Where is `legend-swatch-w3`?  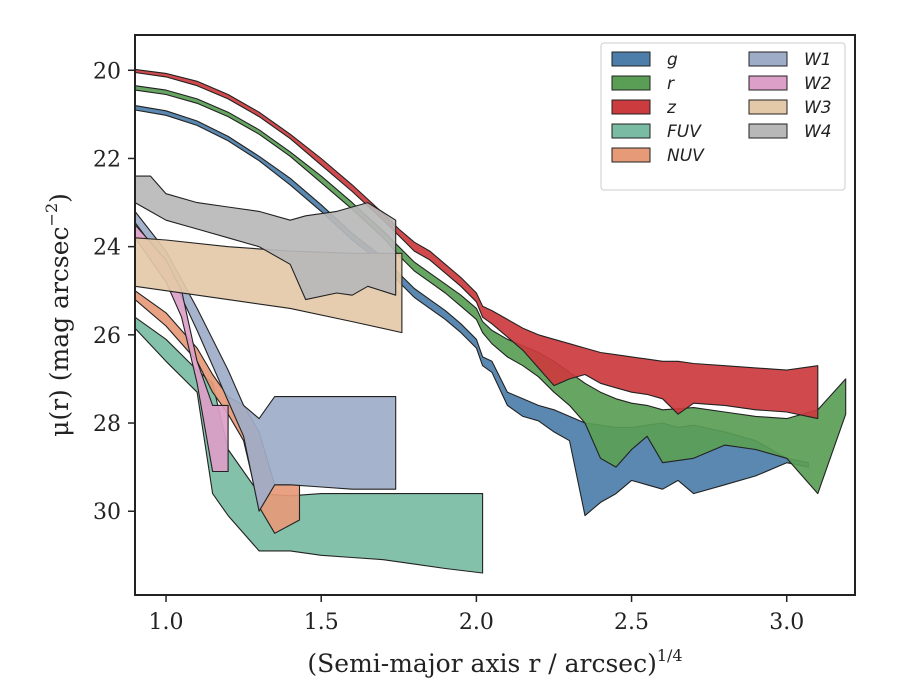 legend-swatch-w3 is located at coordinates (768, 107).